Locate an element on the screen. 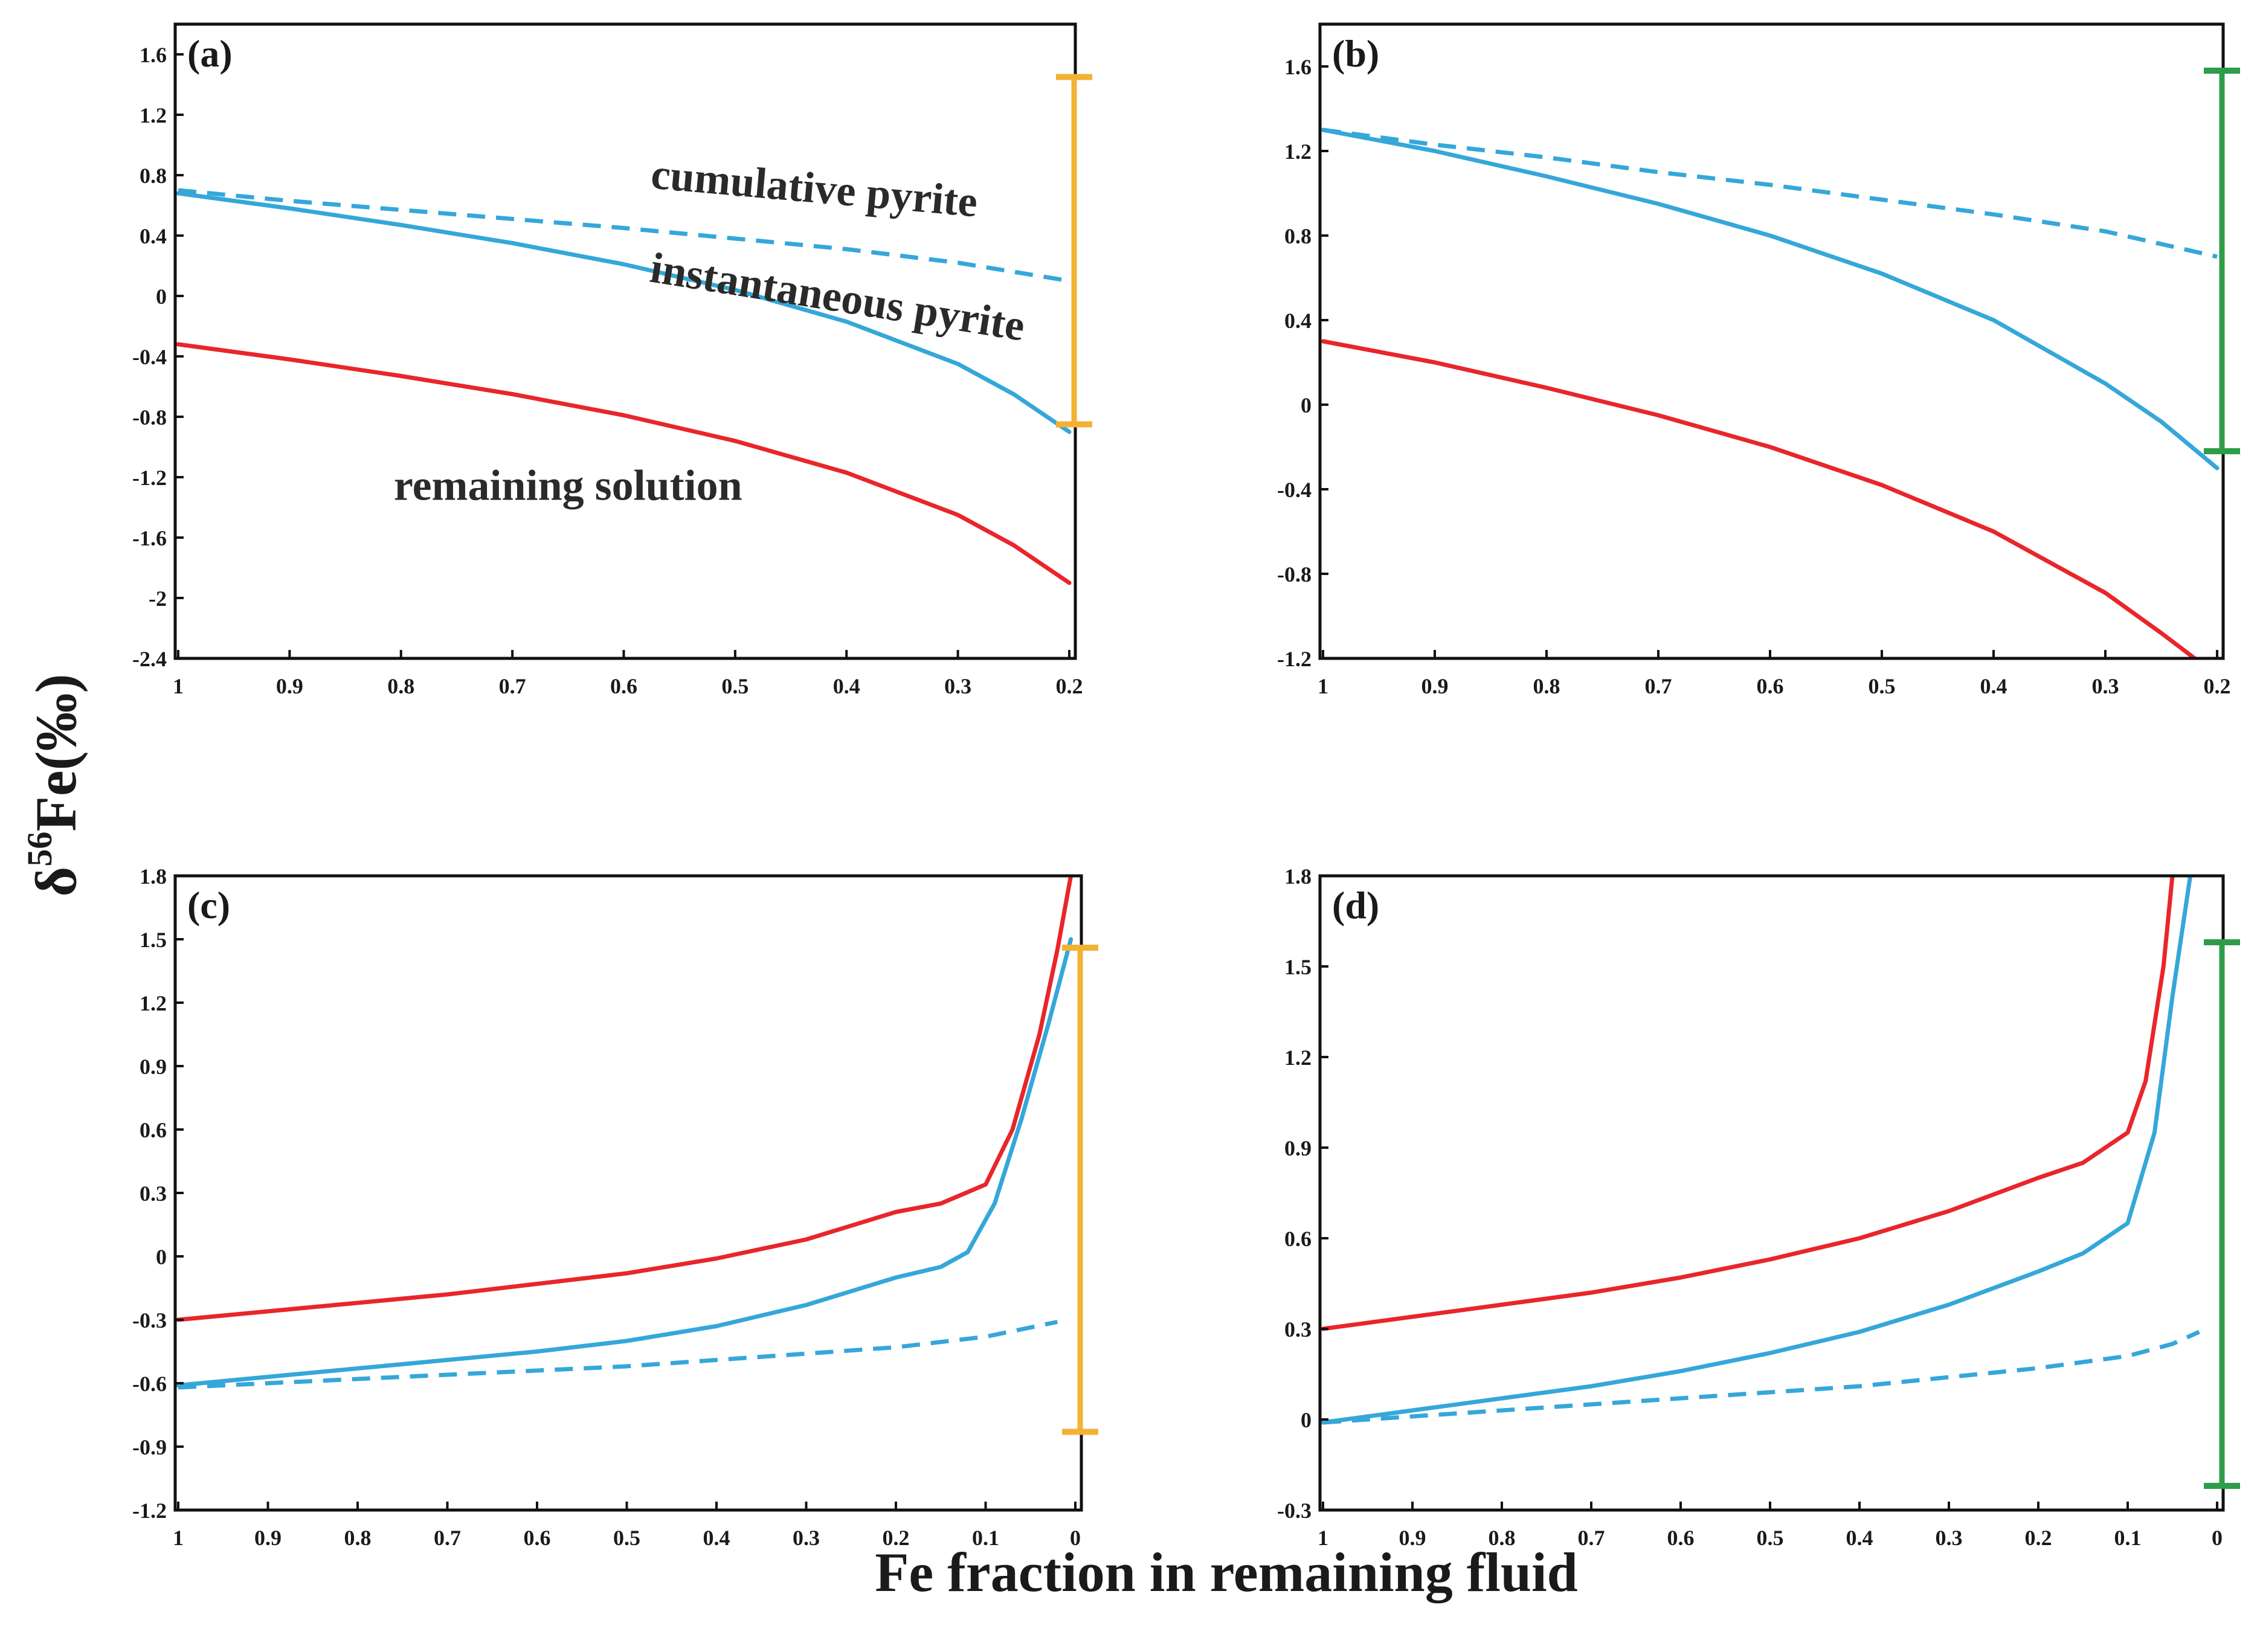 Image resolution: width=2260 pixels, height=1652 pixels. panel-label: (b) is located at coordinates (1355, 53).